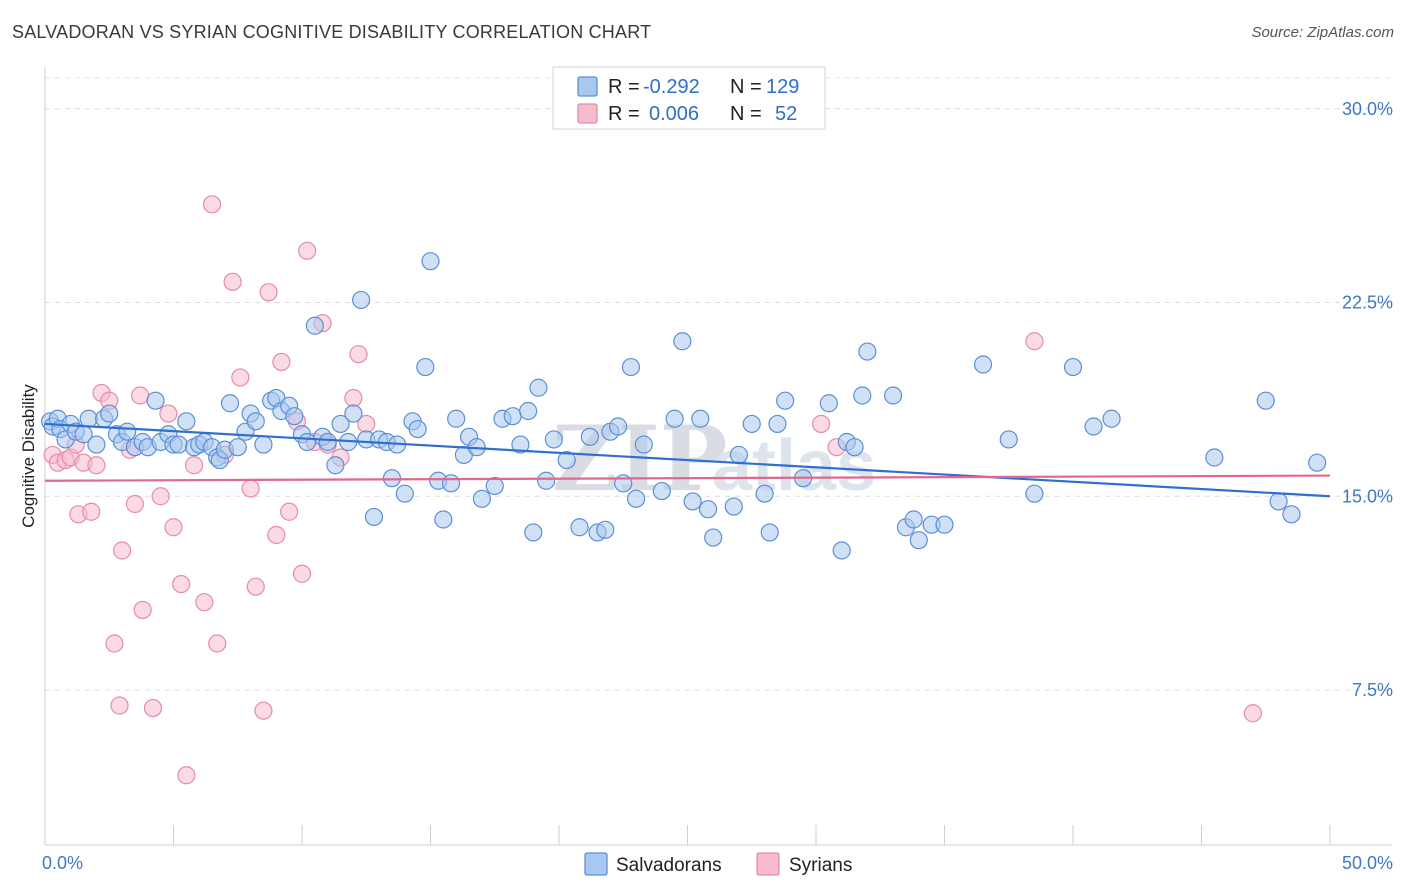  What do you see at coordinates (596, 864) in the screenshot?
I see `bottom-legend-swatch-salvadorans` at bounding box center [596, 864].